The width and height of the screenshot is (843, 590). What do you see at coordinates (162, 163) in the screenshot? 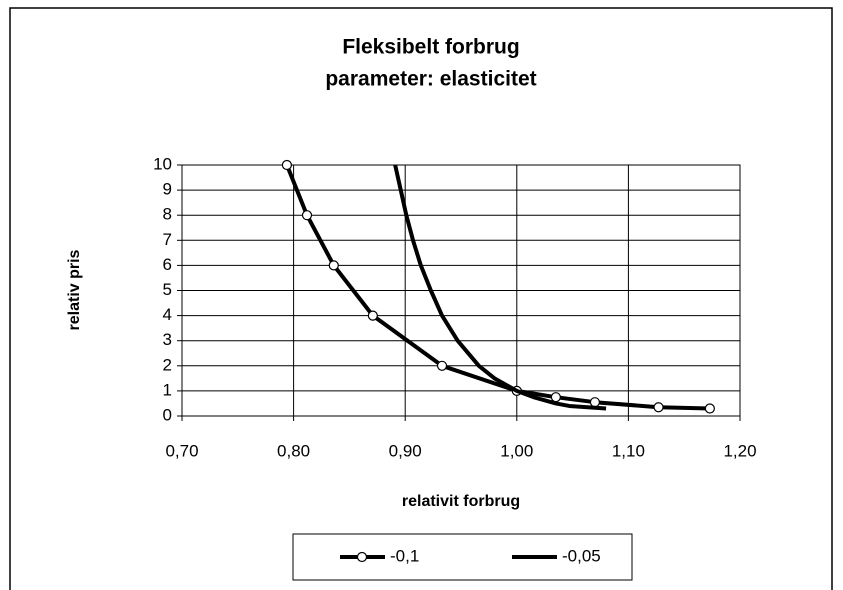
I see `y-tick-label: 10` at bounding box center [162, 163].